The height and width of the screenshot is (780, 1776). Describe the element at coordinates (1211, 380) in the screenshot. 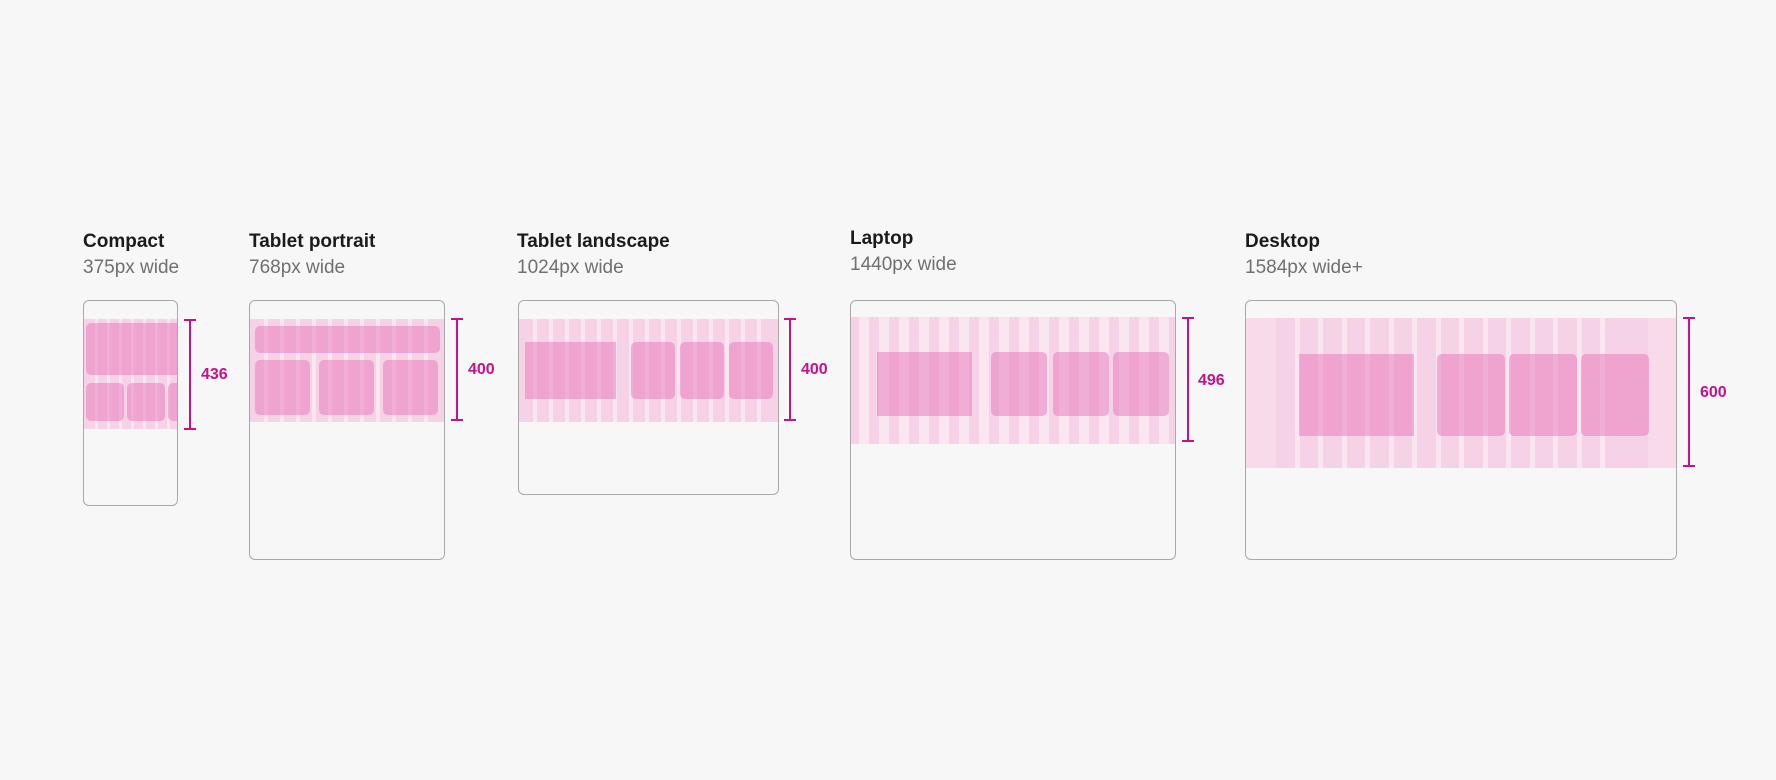

I see `height-label: 496` at that location.